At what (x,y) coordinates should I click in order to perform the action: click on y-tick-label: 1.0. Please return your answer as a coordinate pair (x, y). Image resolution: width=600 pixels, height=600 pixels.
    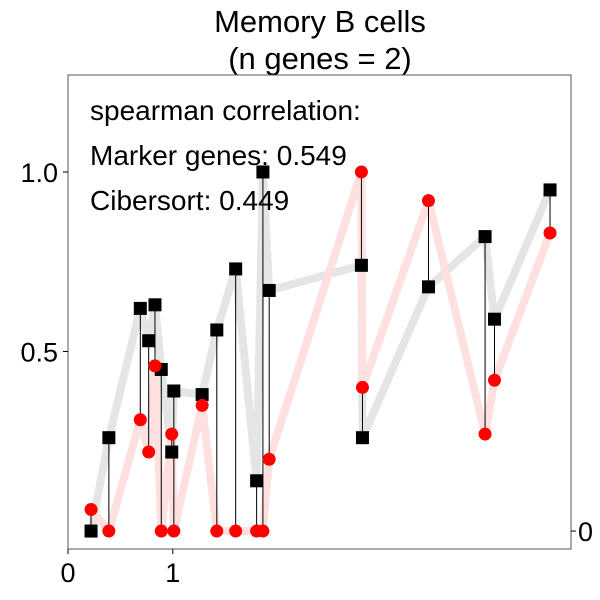
    Looking at the image, I should click on (39, 173).